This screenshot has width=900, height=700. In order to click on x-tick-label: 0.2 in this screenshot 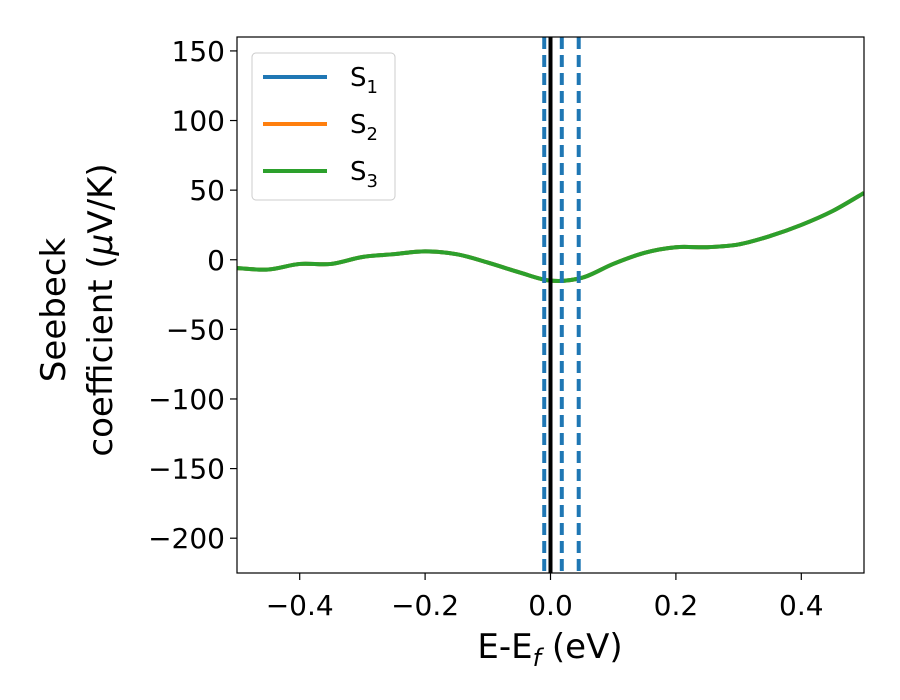, I will do `click(676, 605)`.